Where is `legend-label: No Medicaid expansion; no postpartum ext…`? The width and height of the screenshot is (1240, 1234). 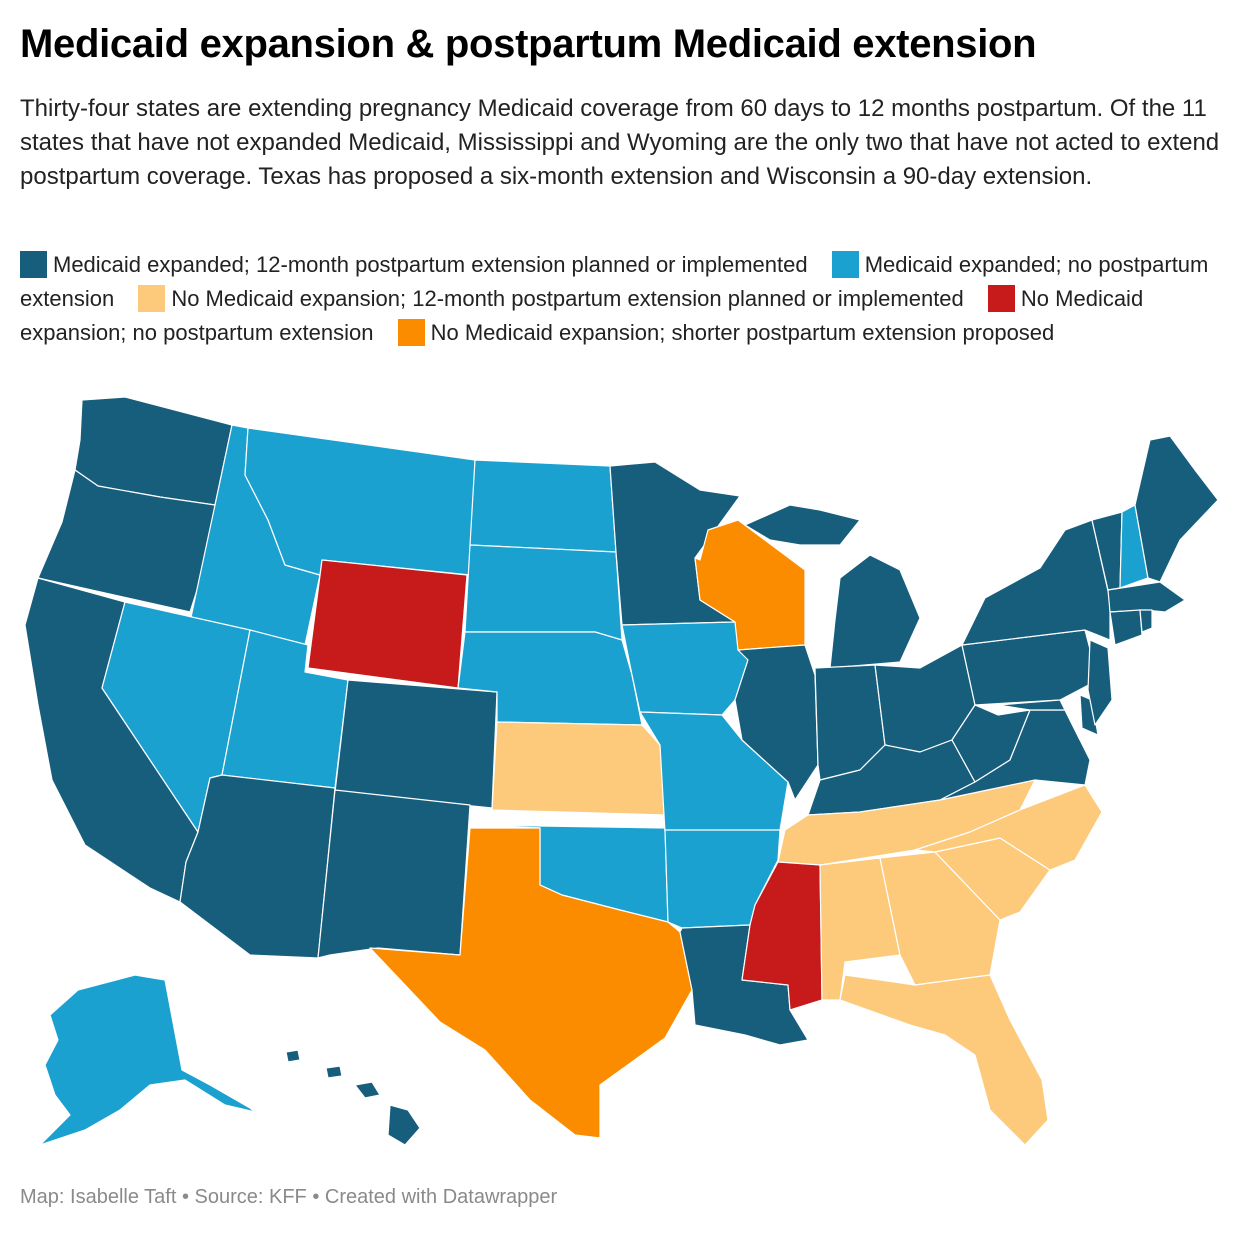 legend-label: No Medicaid expansion; no postpartum ext… is located at coordinates (582, 315).